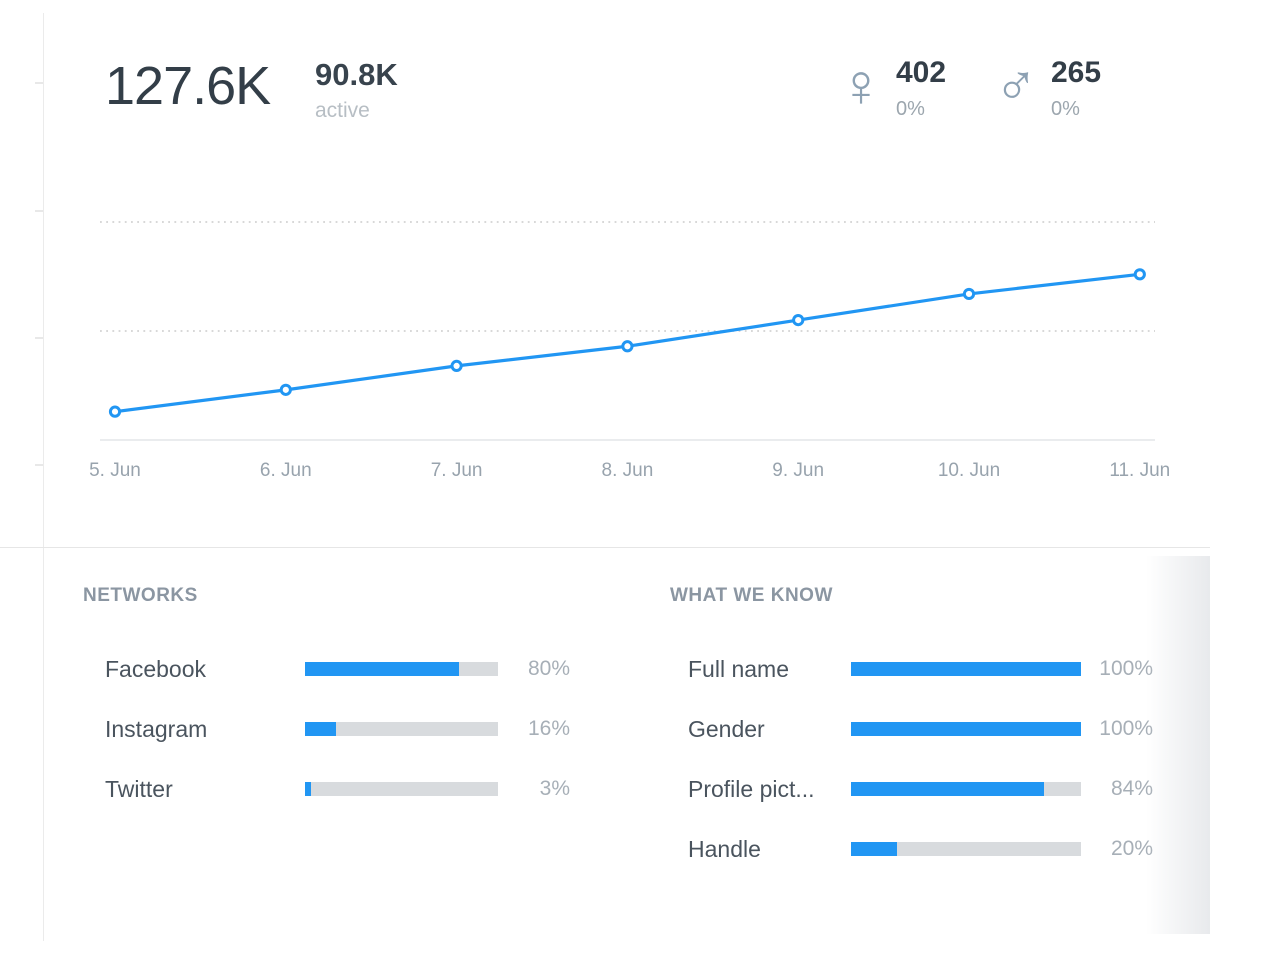 This screenshot has height=972, width=1272. Describe the element at coordinates (861, 85) in the screenshot. I see `female-icon: ♀` at that location.